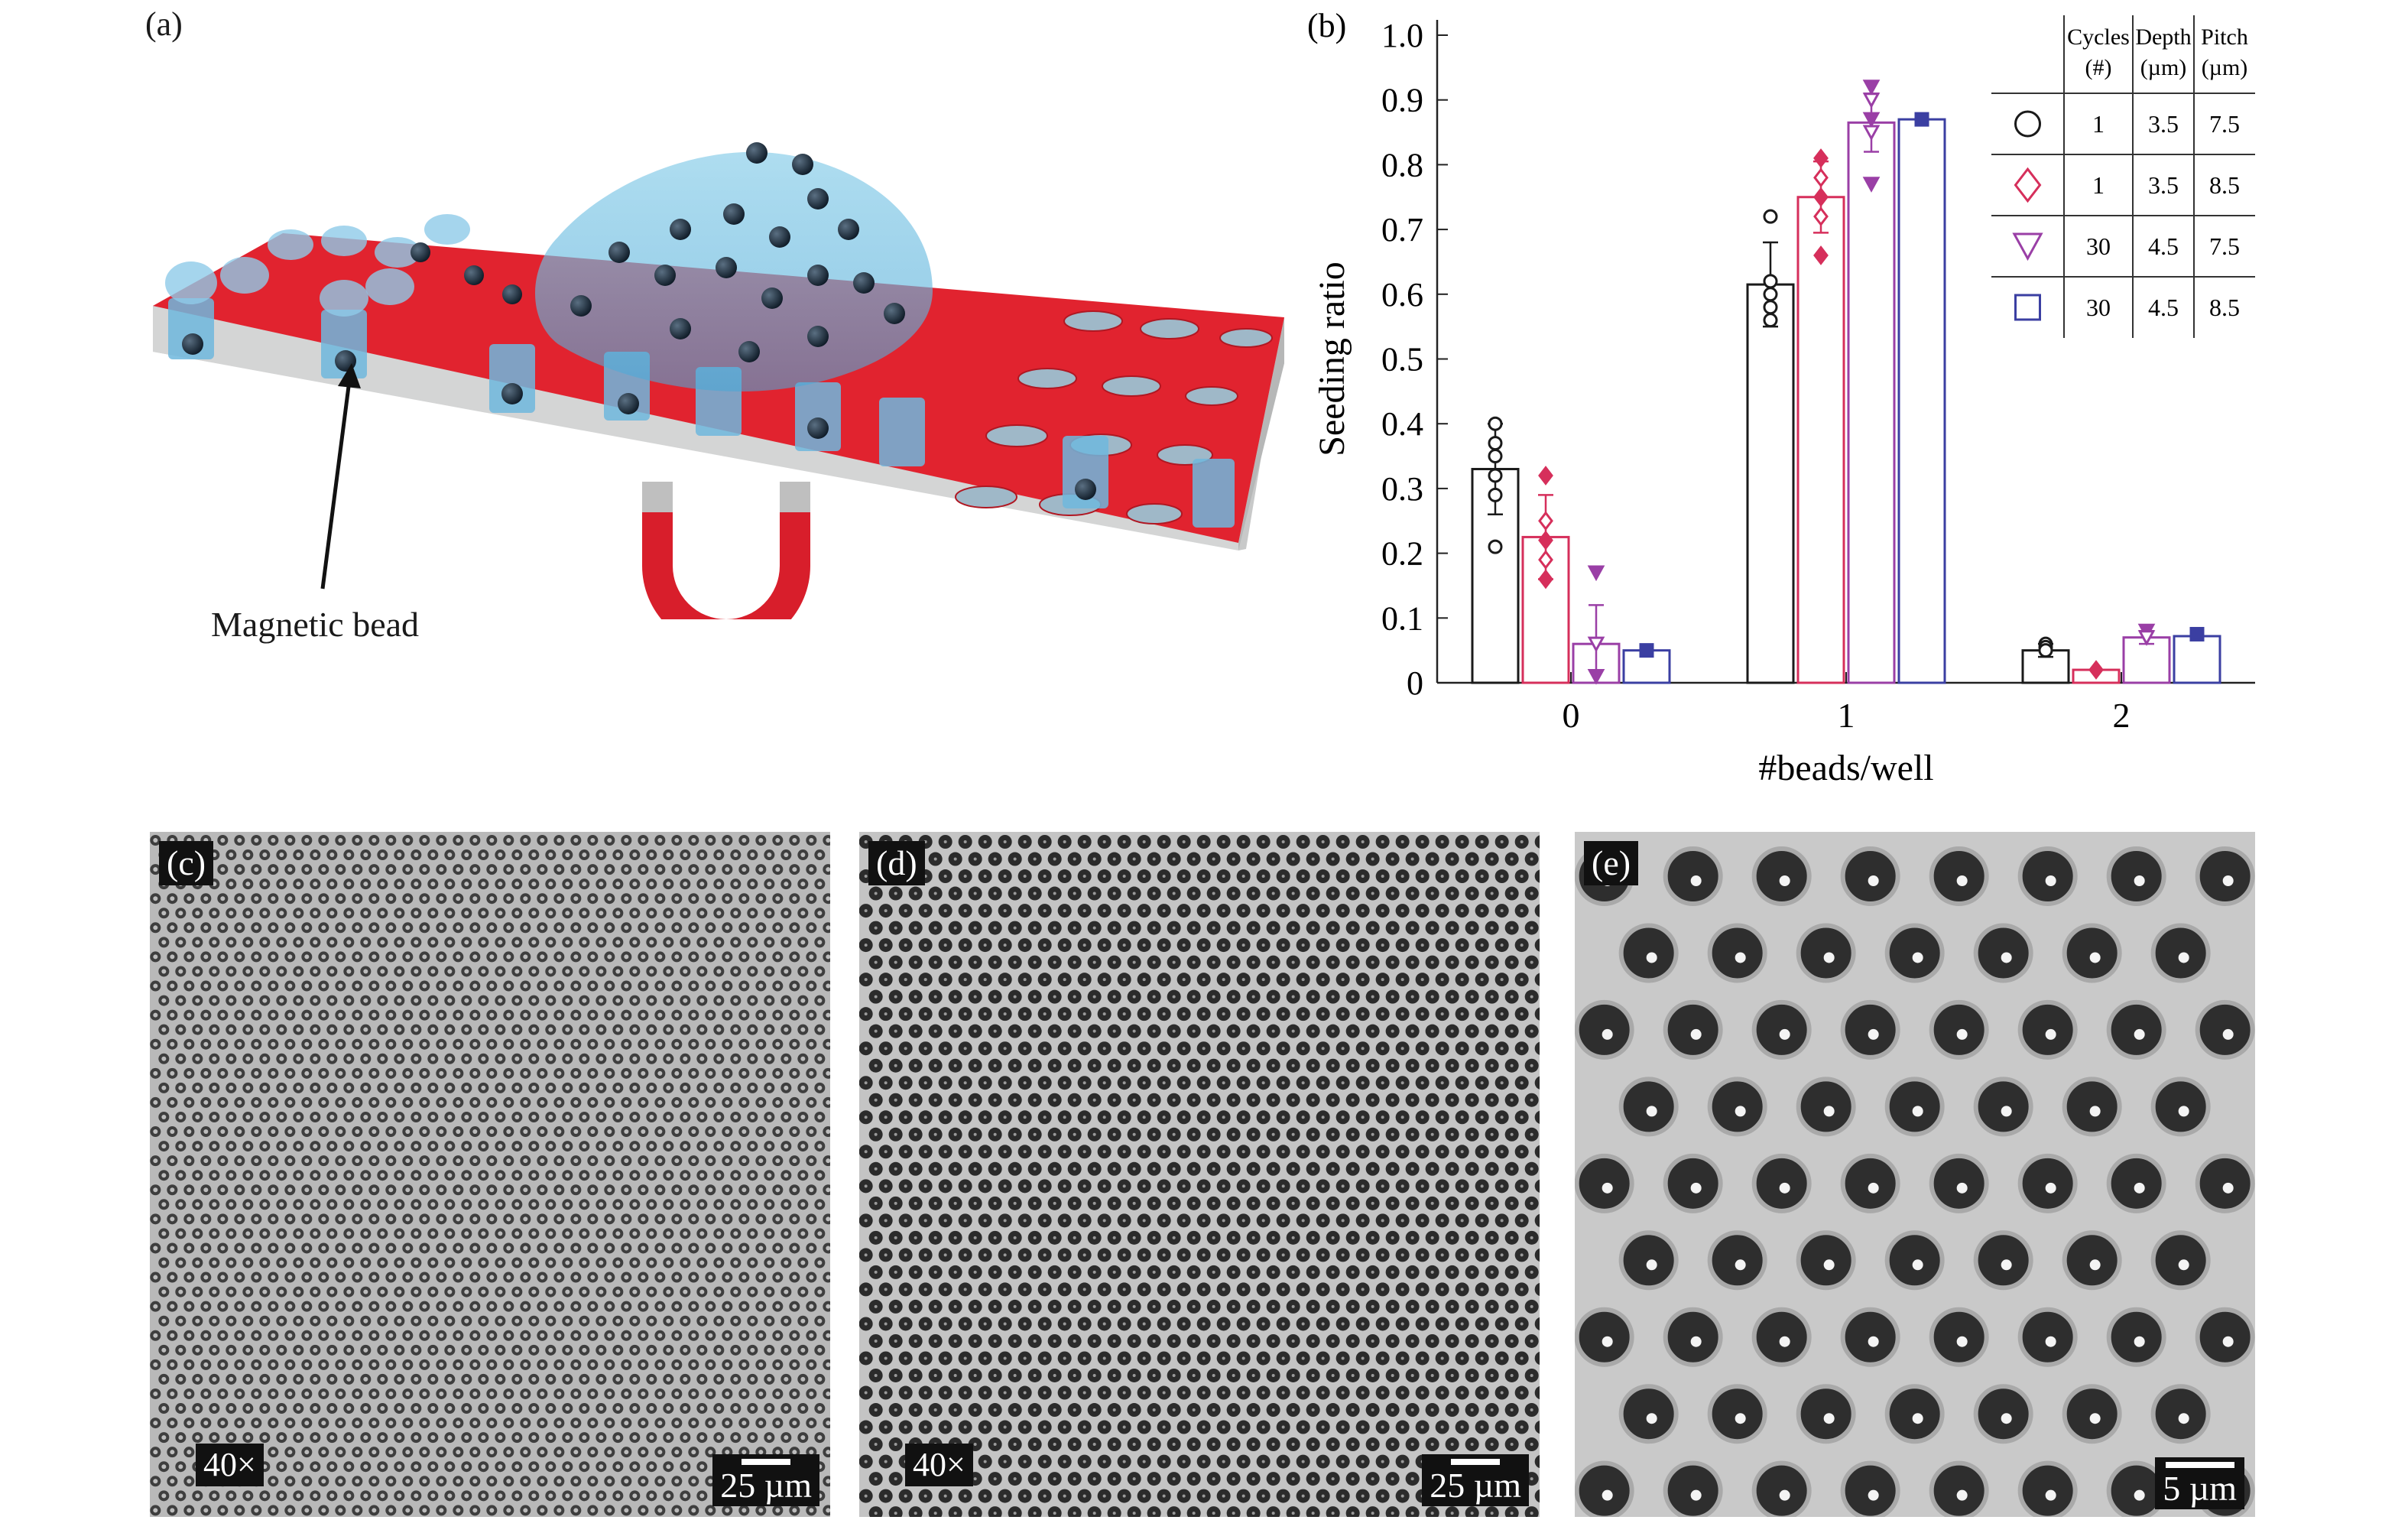 The image size is (2408, 1520). I want to click on y-tick-label: 0.2, so click(1402, 554).